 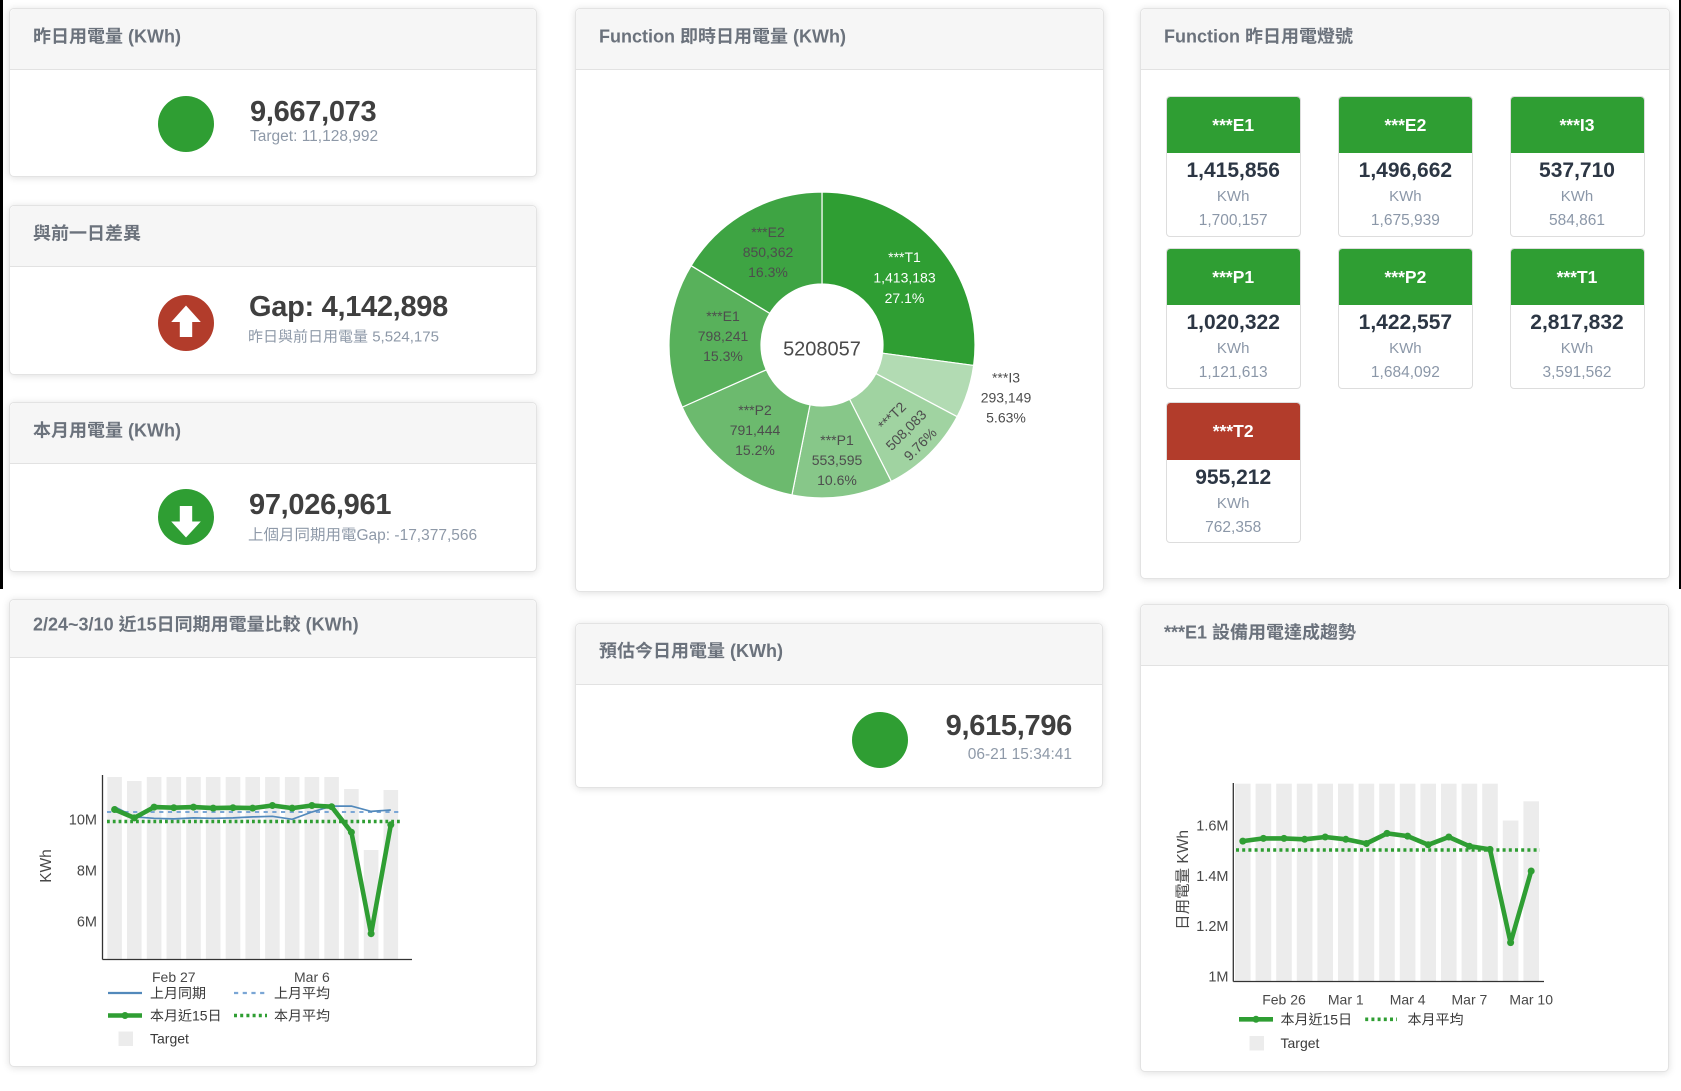 I want to click on svg-text: Mar 1, so click(x=1346, y=1000).